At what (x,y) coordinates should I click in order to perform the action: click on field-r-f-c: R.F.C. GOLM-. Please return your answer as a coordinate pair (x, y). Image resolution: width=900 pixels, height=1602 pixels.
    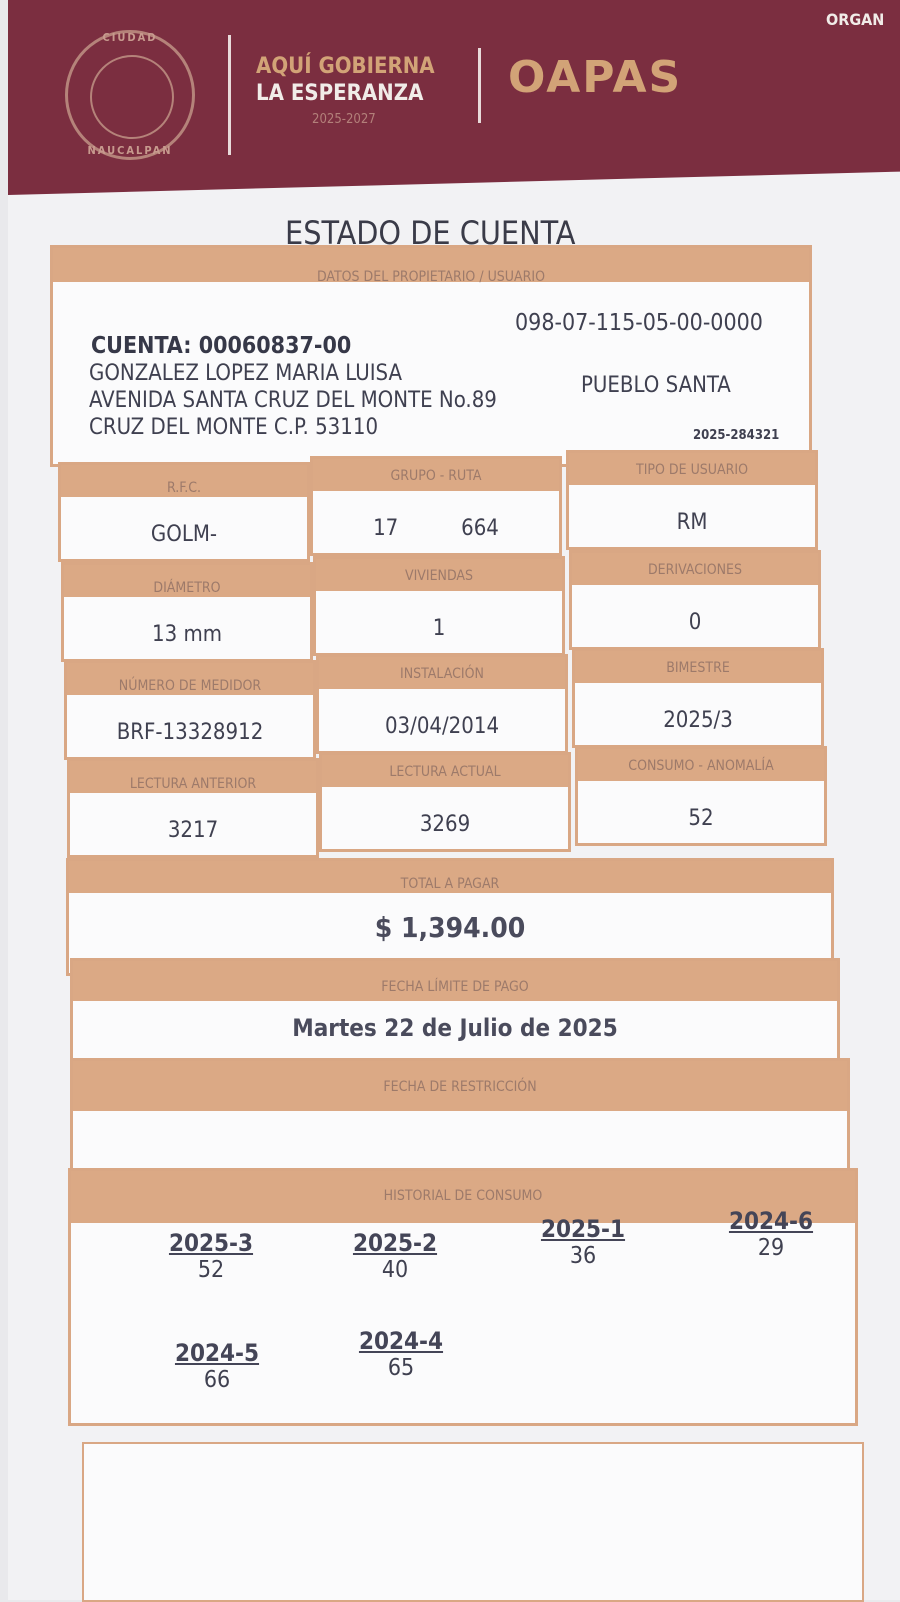
    Looking at the image, I should click on (184, 512).